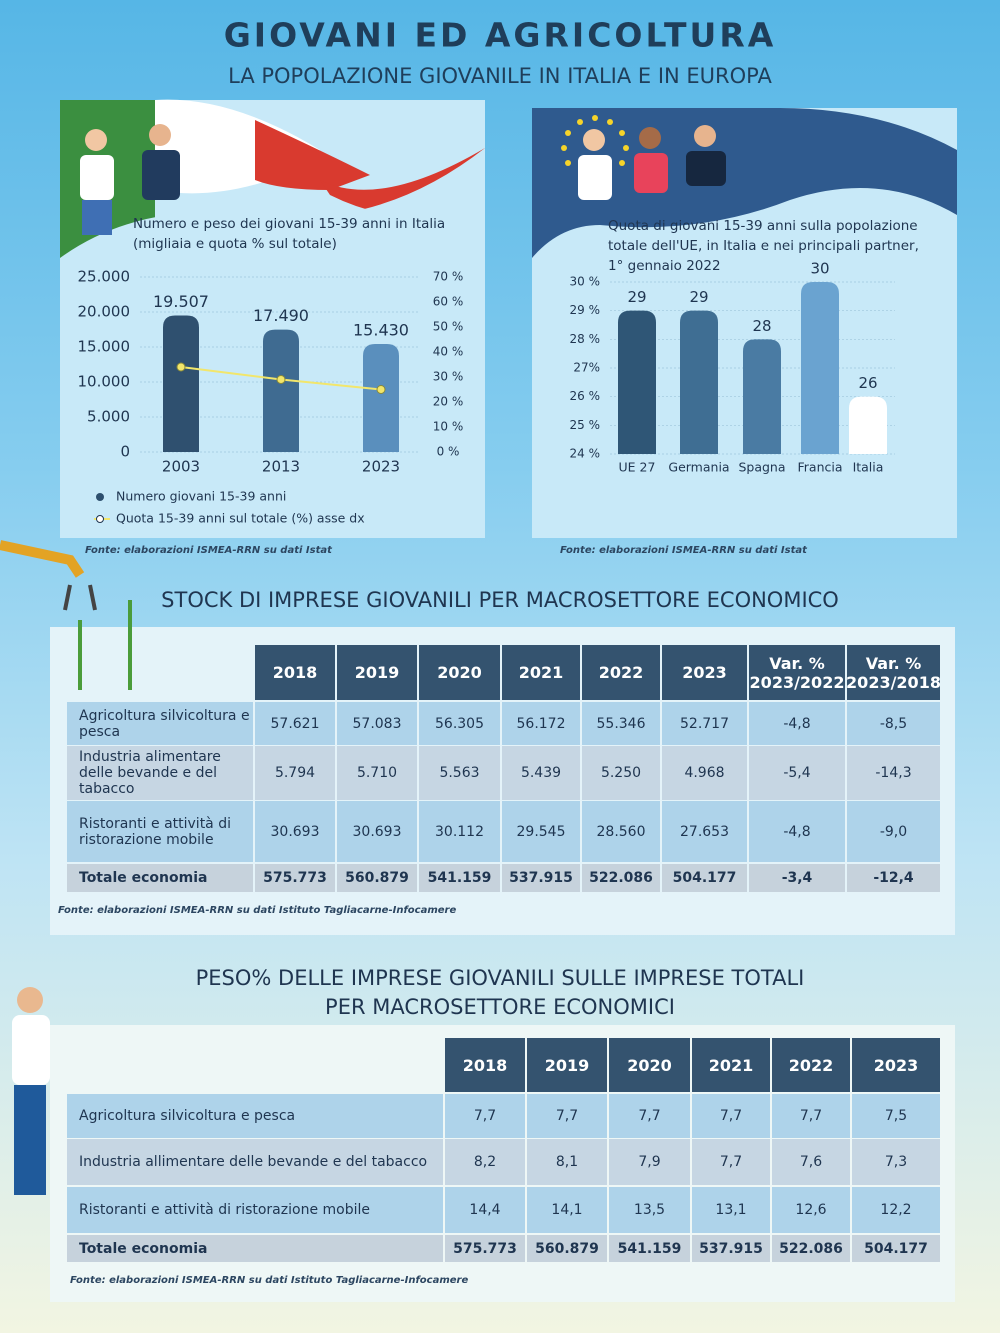  What do you see at coordinates (541, 773) in the screenshot?
I see `table-cell: 5.439` at bounding box center [541, 773].